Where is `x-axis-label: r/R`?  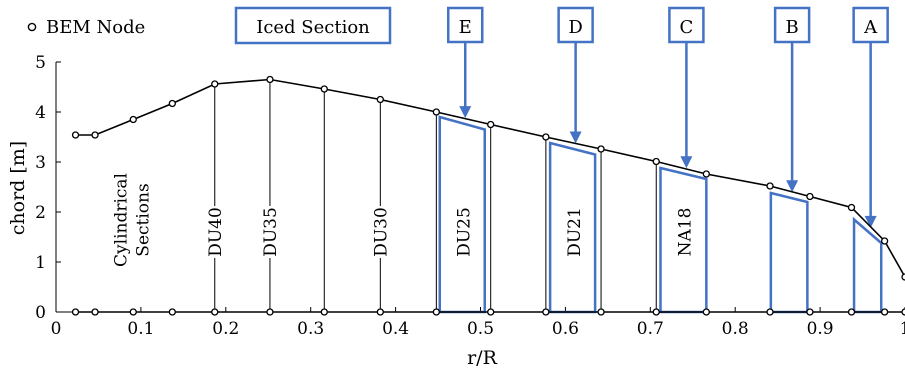
x-axis-label: r/R is located at coordinates (482, 358).